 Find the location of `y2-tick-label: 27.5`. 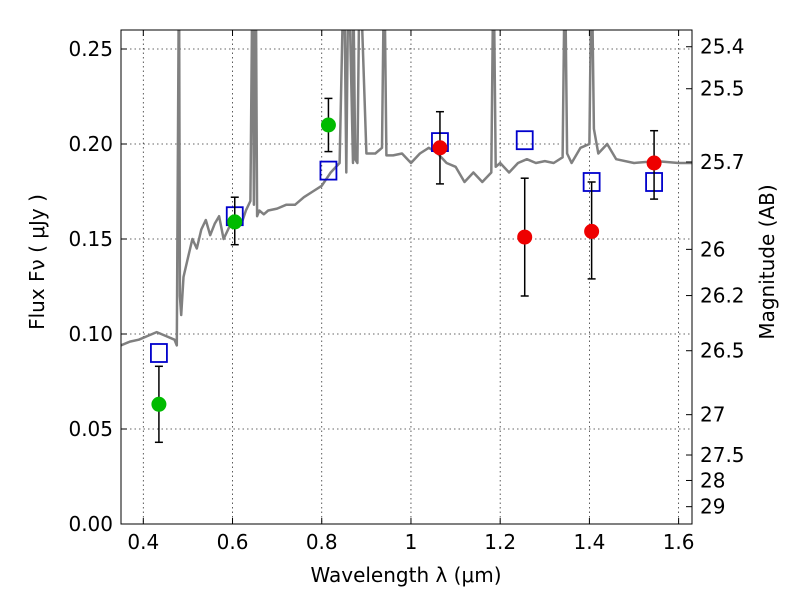

y2-tick-label: 27.5 is located at coordinates (722, 455).